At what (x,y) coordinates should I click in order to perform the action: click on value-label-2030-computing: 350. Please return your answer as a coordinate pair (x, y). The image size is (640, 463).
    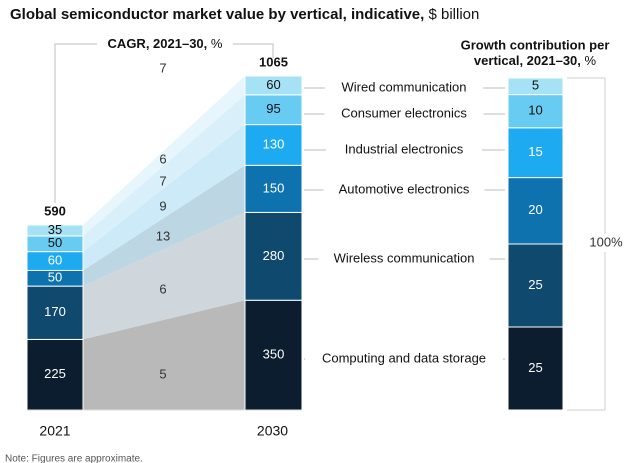
    Looking at the image, I should click on (274, 354).